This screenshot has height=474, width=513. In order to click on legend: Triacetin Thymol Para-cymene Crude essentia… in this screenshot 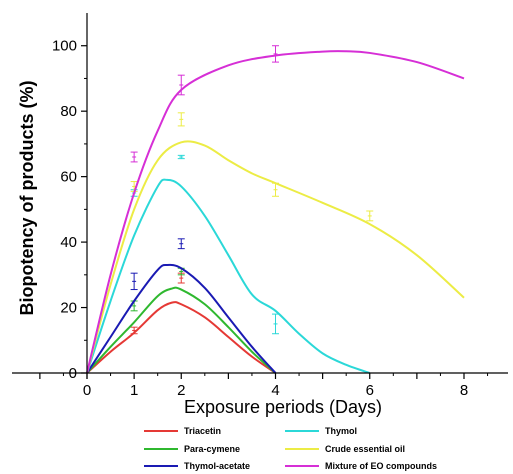, I will do `click(290, 448)`.